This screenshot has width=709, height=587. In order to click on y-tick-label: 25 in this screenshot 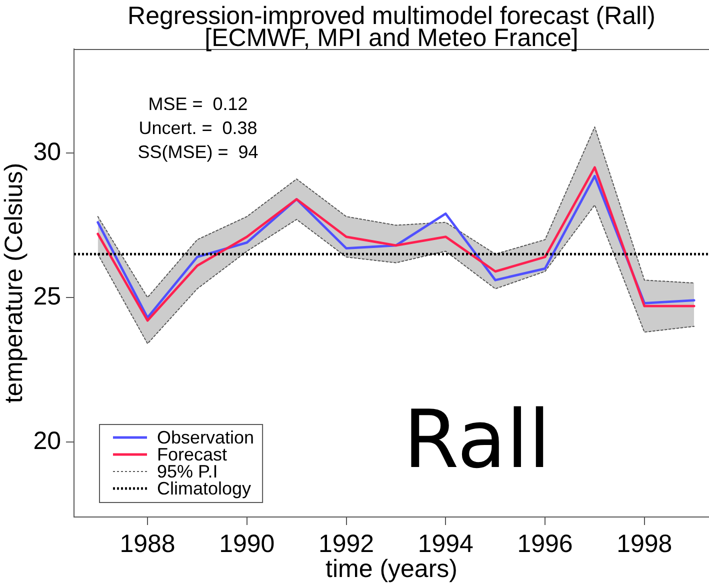, I will do `click(47, 296)`.